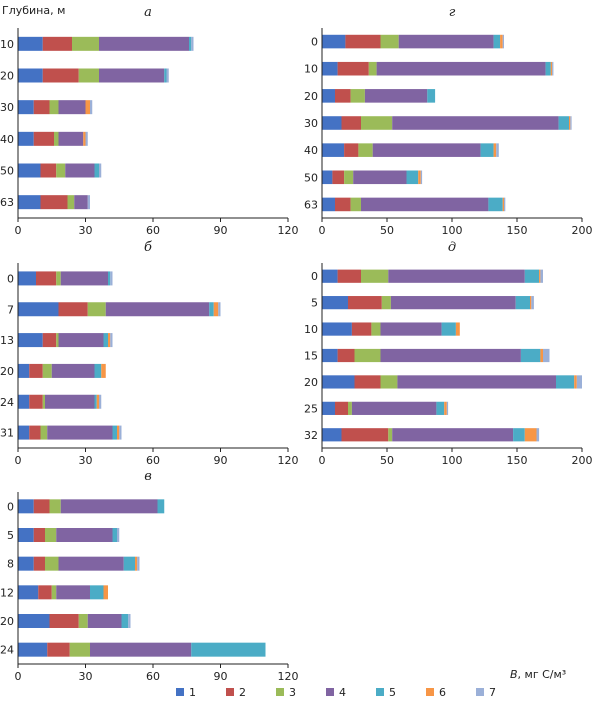 This screenshot has width=594, height=707. What do you see at coordinates (7, 107) in the screenshot?
I see `y-tick-label: 30` at bounding box center [7, 107].